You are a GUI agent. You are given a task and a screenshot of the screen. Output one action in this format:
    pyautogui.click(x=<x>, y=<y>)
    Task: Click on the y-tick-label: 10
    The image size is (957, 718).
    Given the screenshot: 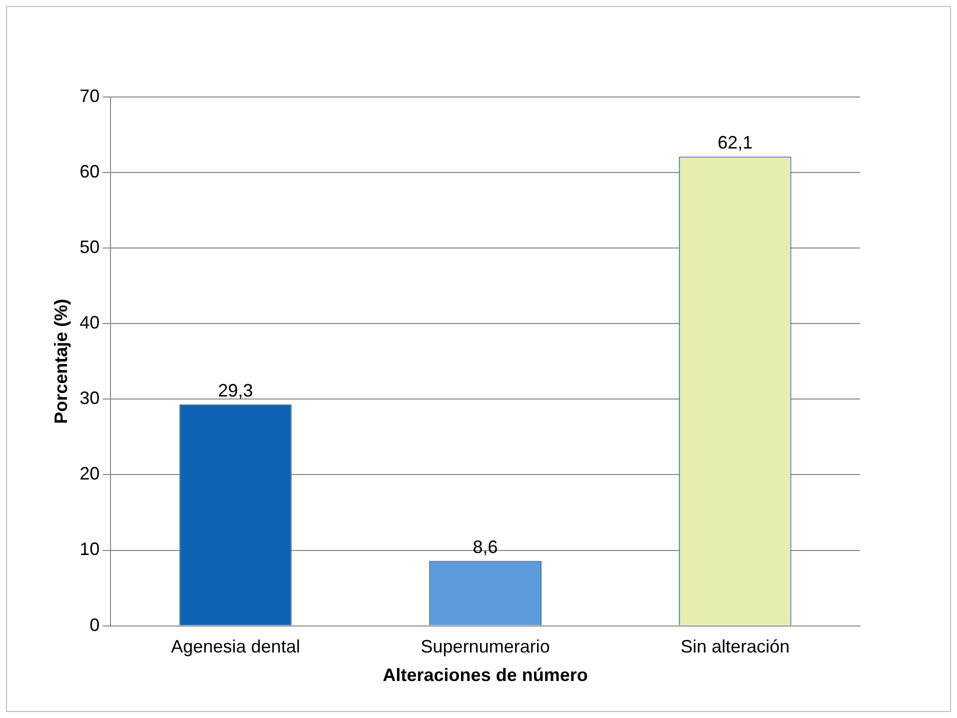 What is the action you would take?
    pyautogui.click(x=90, y=549)
    